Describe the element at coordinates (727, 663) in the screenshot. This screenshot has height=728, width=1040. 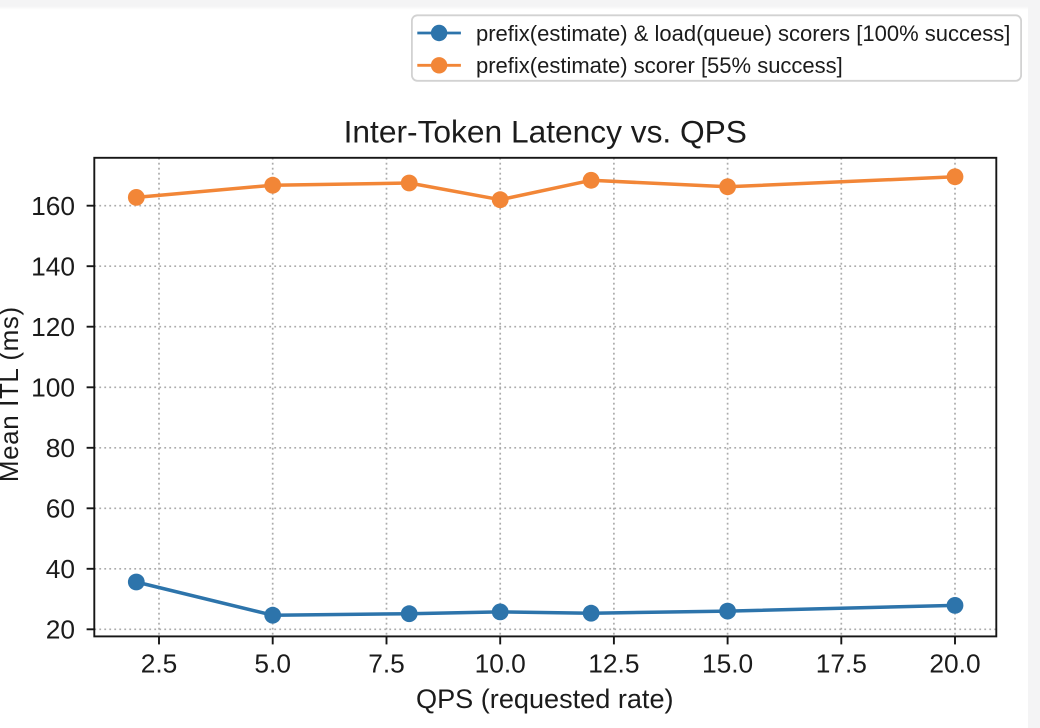
I see `svg-text: 15.0` at that location.